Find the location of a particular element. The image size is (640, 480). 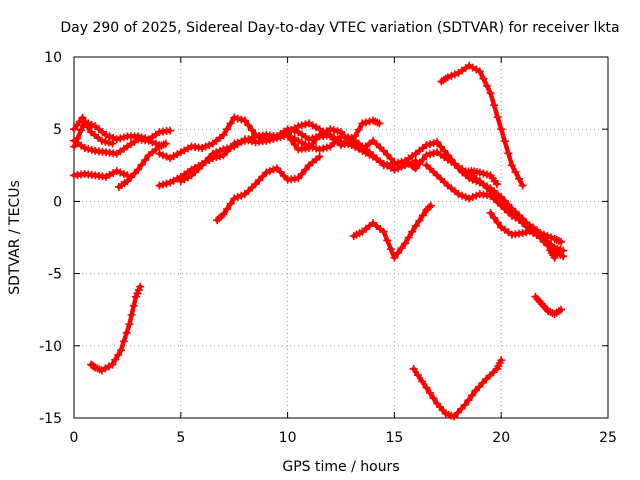

y-tick-label: -15 is located at coordinates (50, 419).